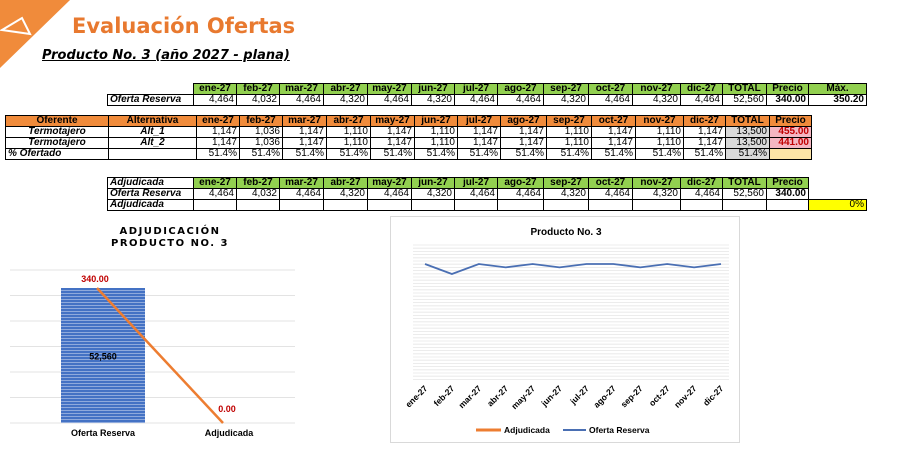 The width and height of the screenshot is (899, 460). What do you see at coordinates (610, 89) in the screenshot?
I see `month-header: oct-27` at bounding box center [610, 89].